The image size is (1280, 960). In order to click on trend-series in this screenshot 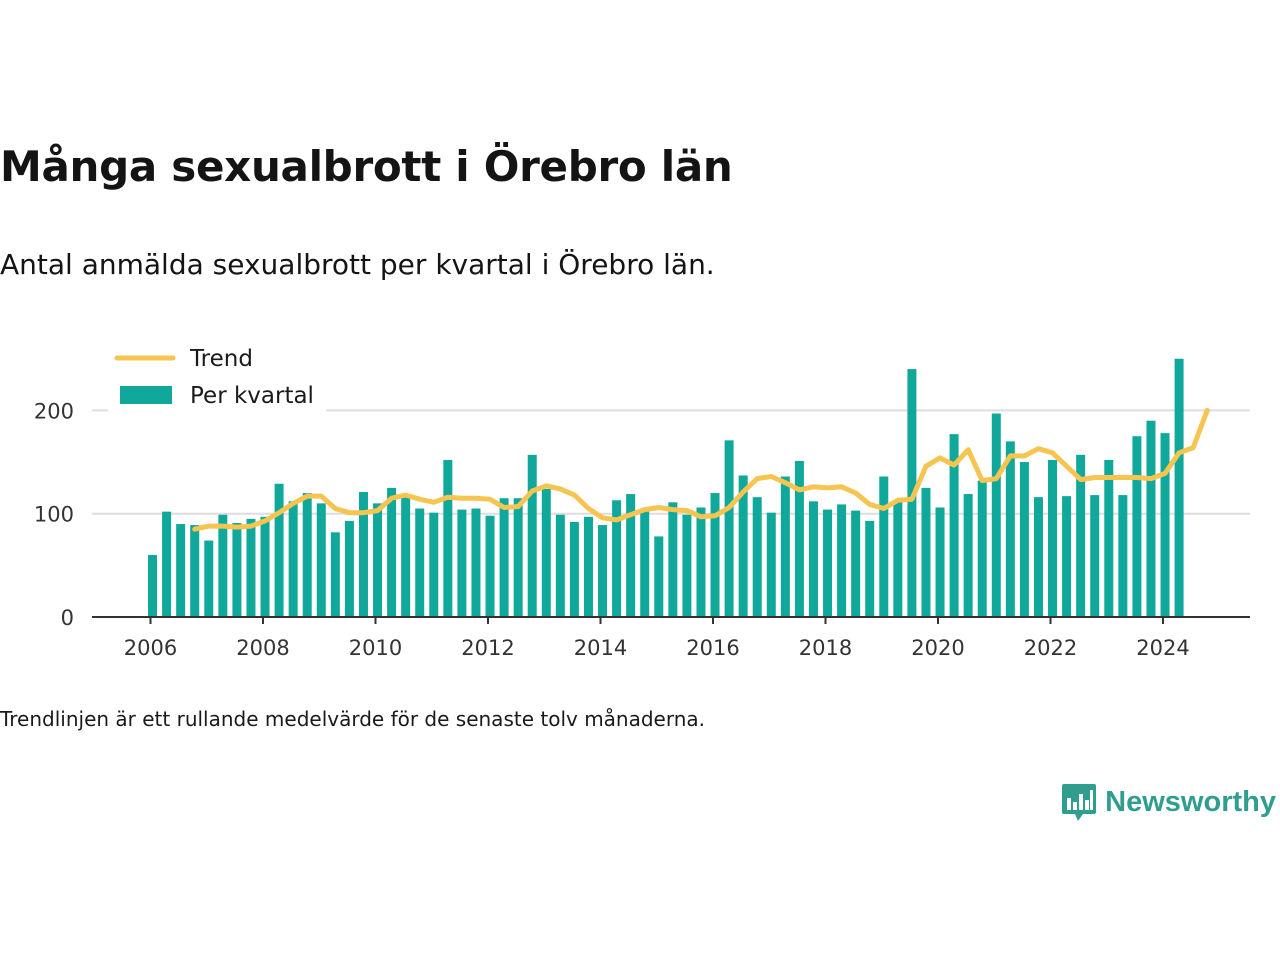, I will do `click(701, 469)`.